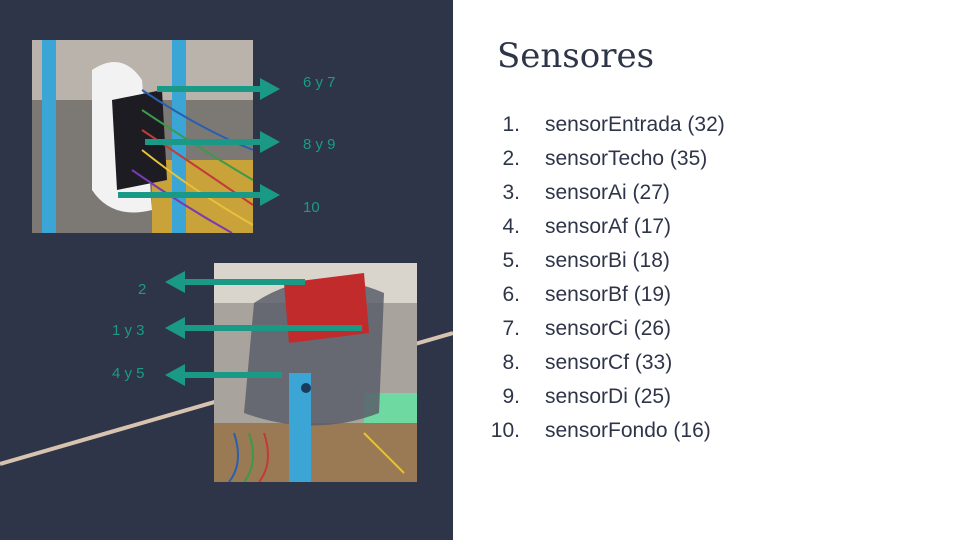  What do you see at coordinates (505, 430) in the screenshot?
I see `list-number: 10.` at bounding box center [505, 430].